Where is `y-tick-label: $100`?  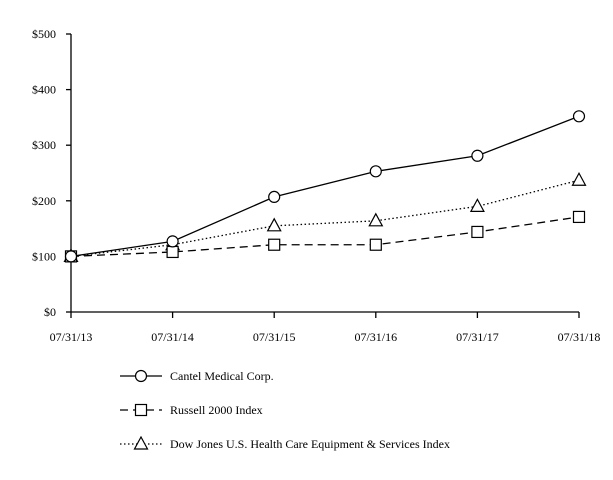 y-tick-label: $100 is located at coordinates (44, 256).